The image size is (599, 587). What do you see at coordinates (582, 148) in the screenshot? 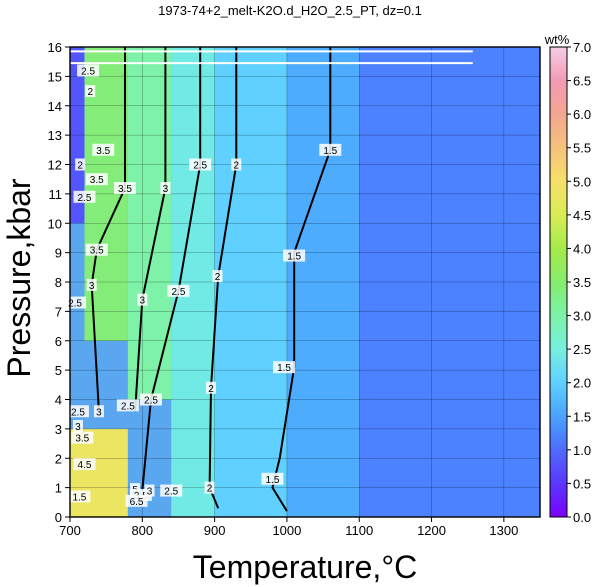
I see `colorbar-tick-label: 5.5` at bounding box center [582, 148].